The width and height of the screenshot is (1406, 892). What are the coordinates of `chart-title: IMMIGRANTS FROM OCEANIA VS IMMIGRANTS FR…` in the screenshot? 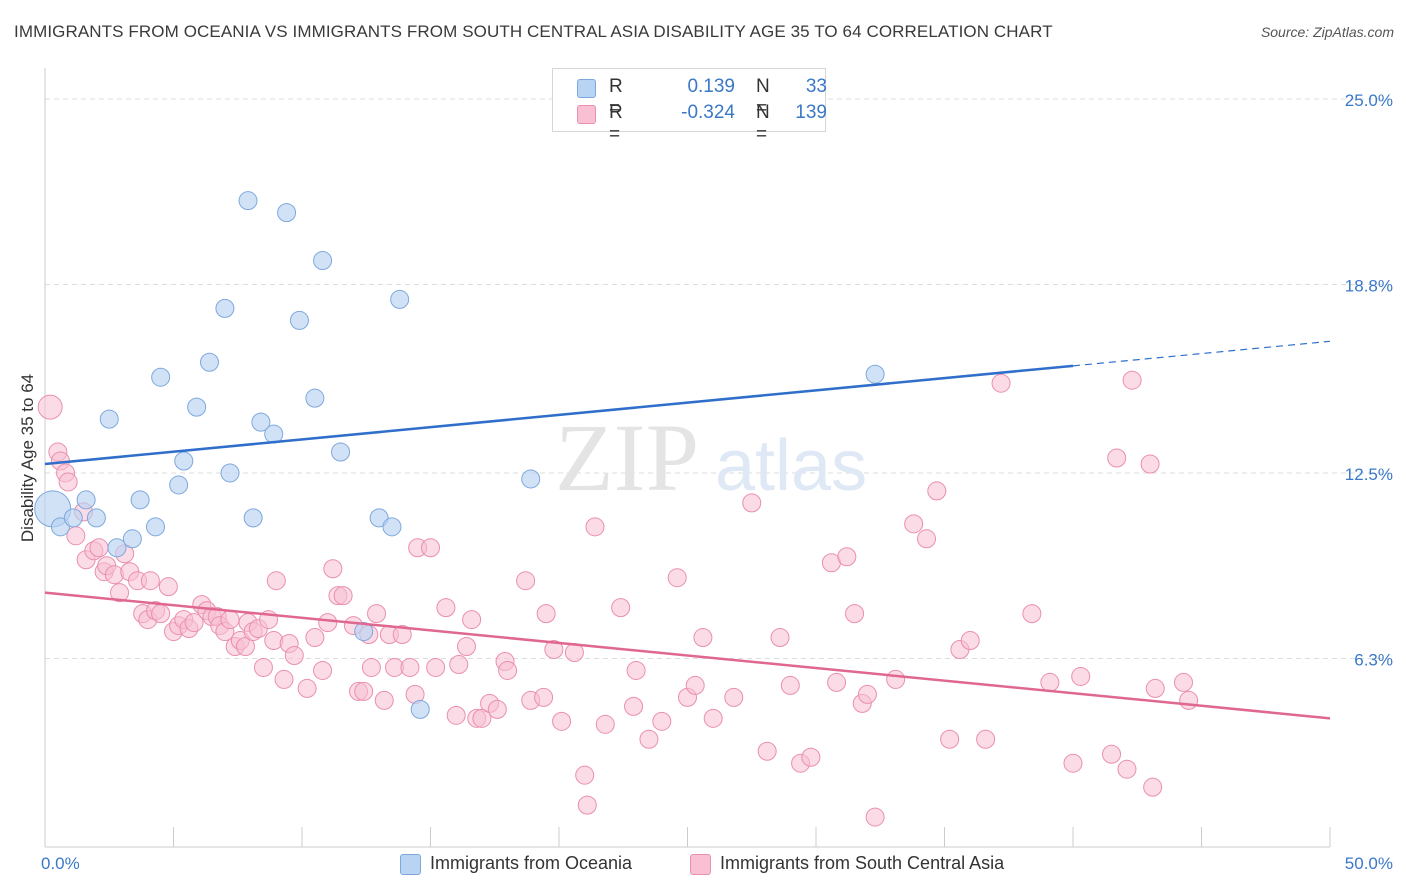 It's located at (533, 31).